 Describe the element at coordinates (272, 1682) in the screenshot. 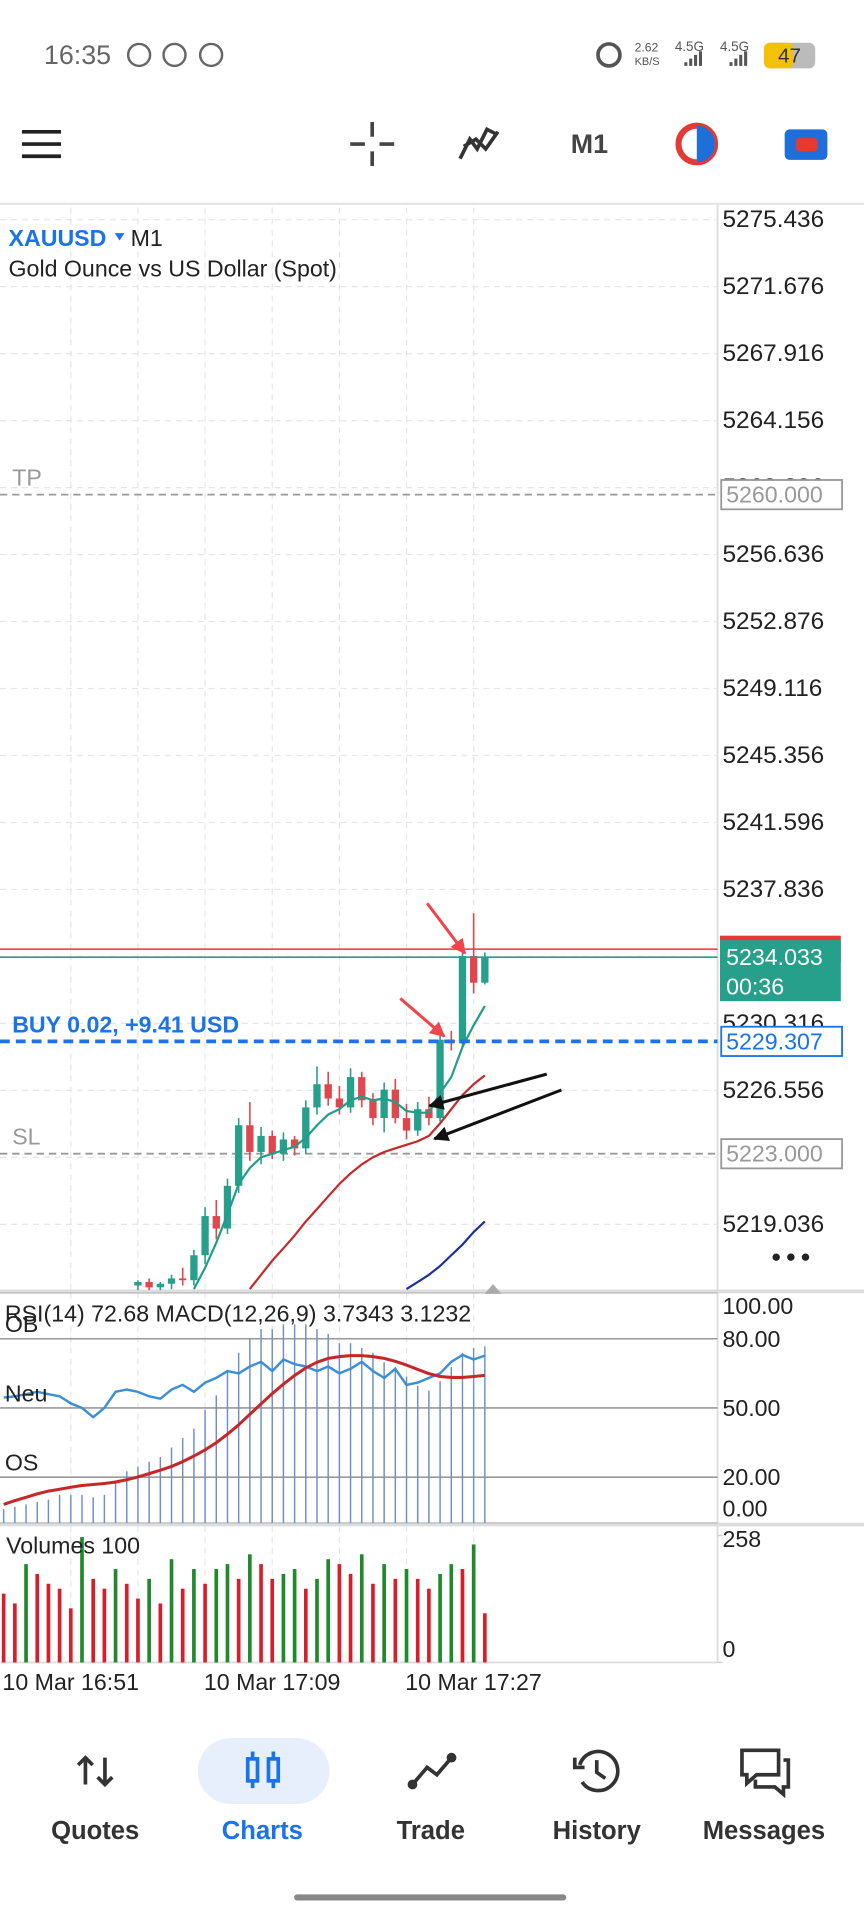

I see `x-tick-label: 10 Mar 17:09` at that location.